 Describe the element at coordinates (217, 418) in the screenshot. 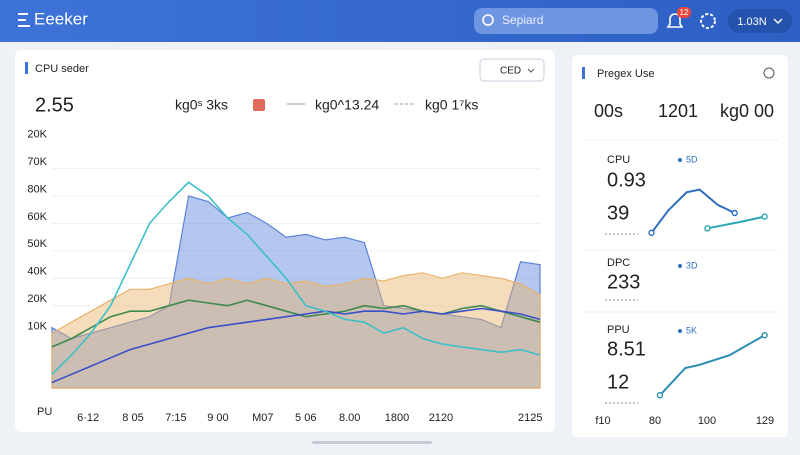

I see `x-tick-label: 9 00` at that location.